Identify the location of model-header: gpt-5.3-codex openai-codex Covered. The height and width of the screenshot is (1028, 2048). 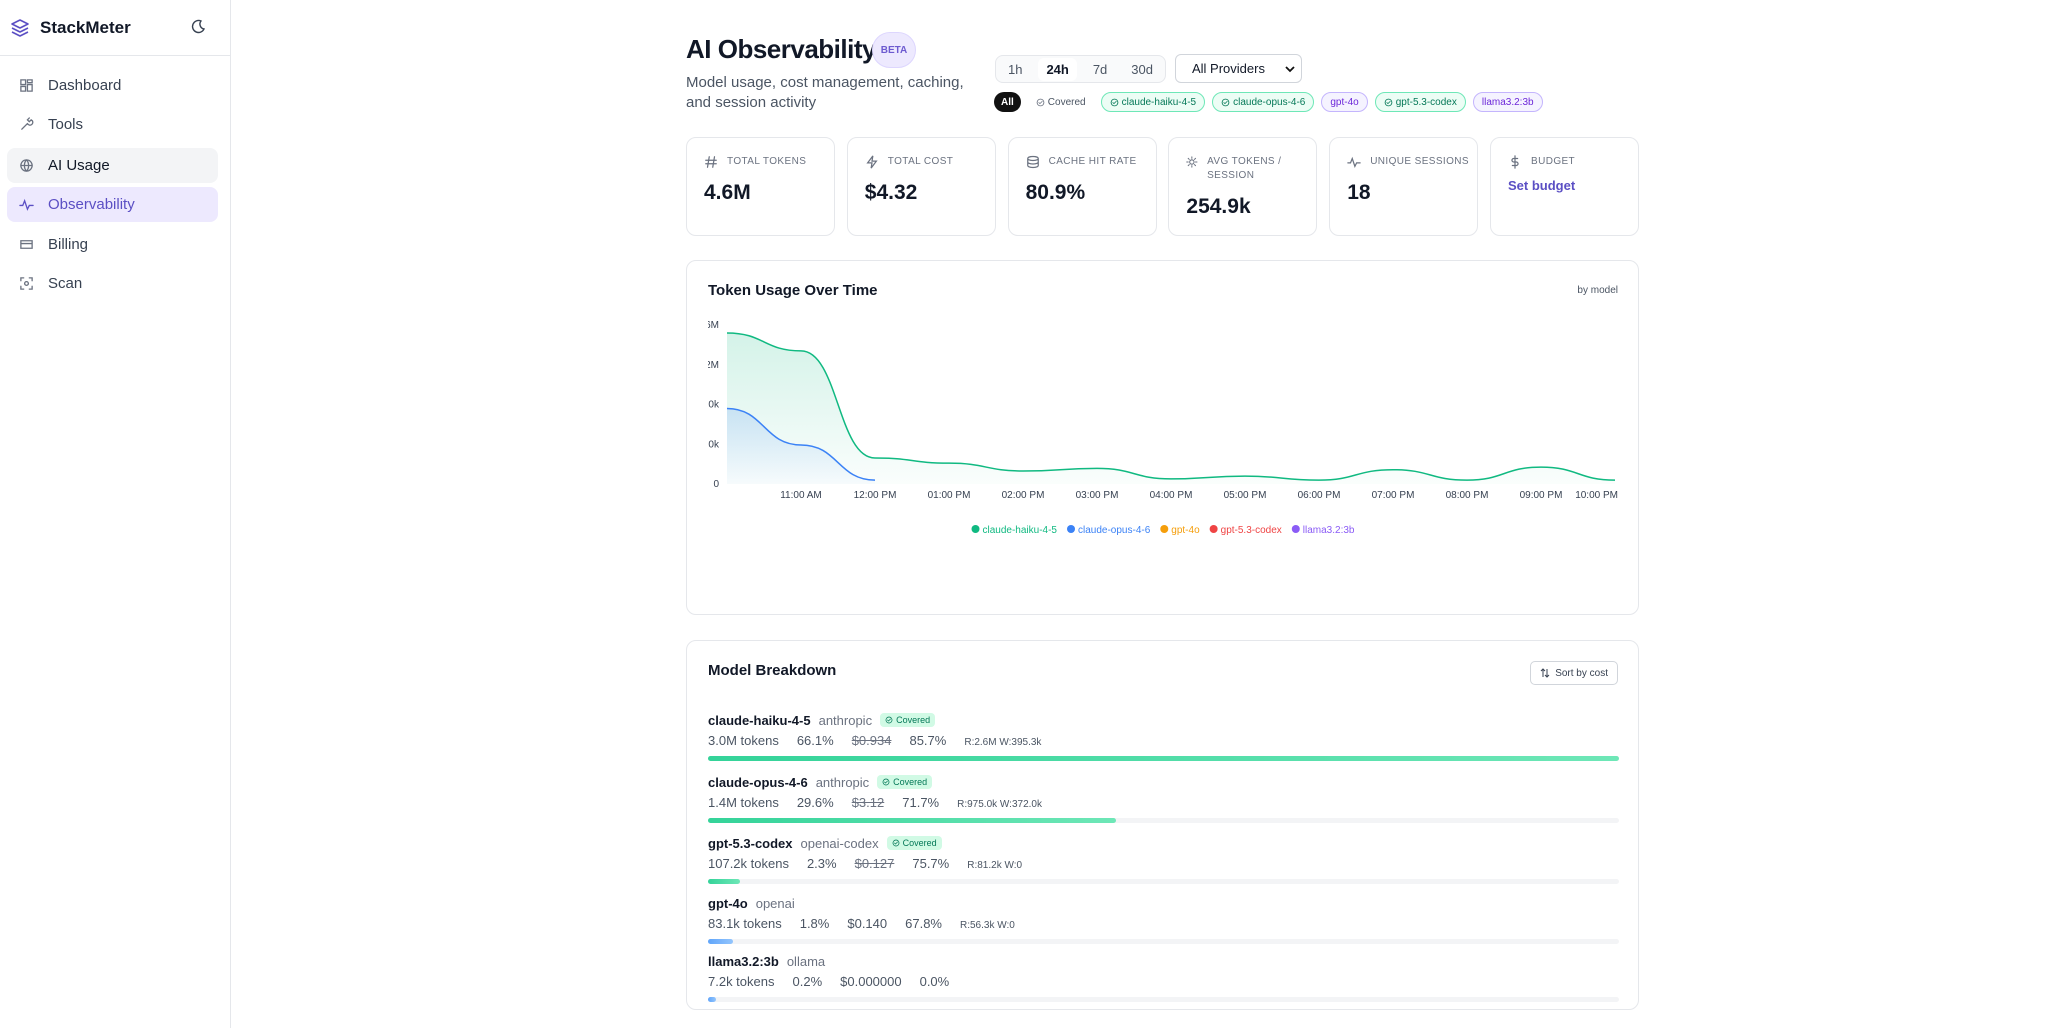
(1163, 843).